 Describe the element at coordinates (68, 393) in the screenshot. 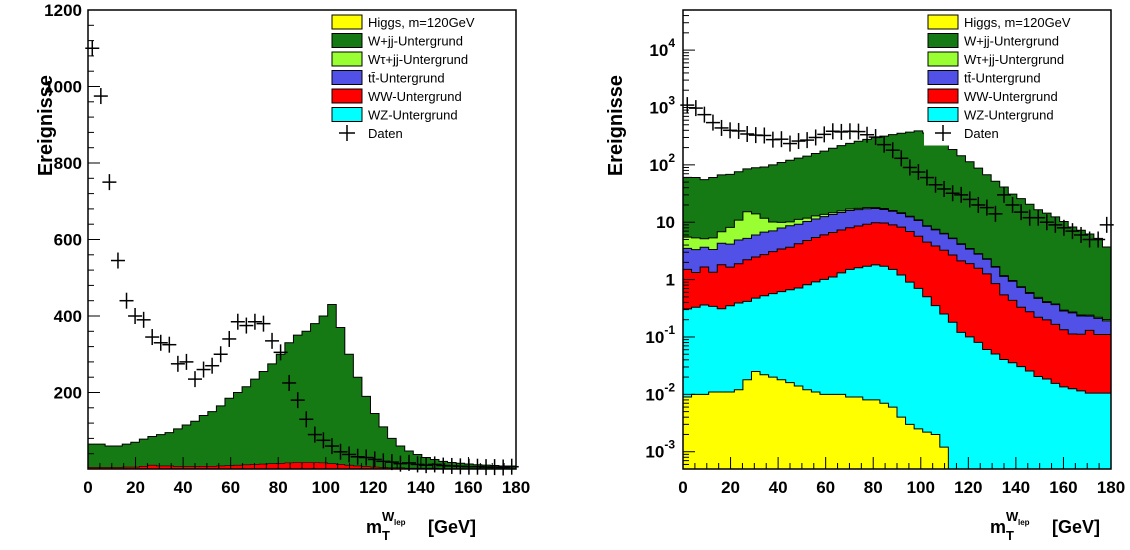

I see `left-y-tick-label: 200` at that location.